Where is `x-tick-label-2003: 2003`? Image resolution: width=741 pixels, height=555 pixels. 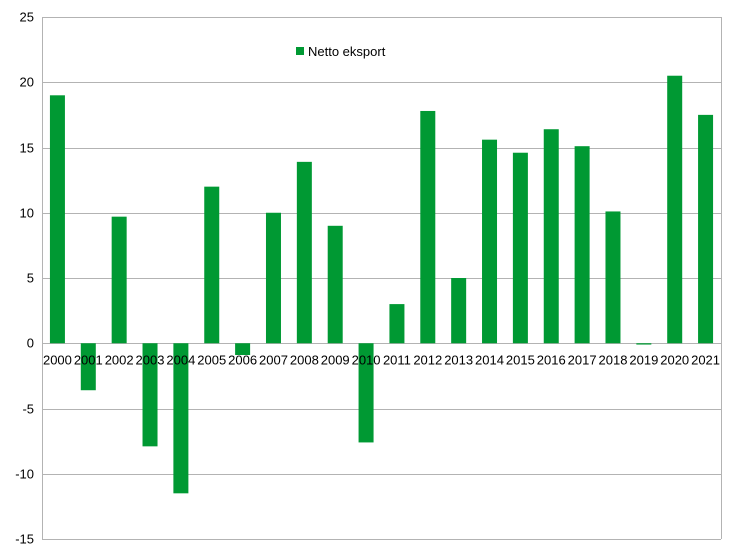 x-tick-label-2003: 2003 is located at coordinates (150, 359).